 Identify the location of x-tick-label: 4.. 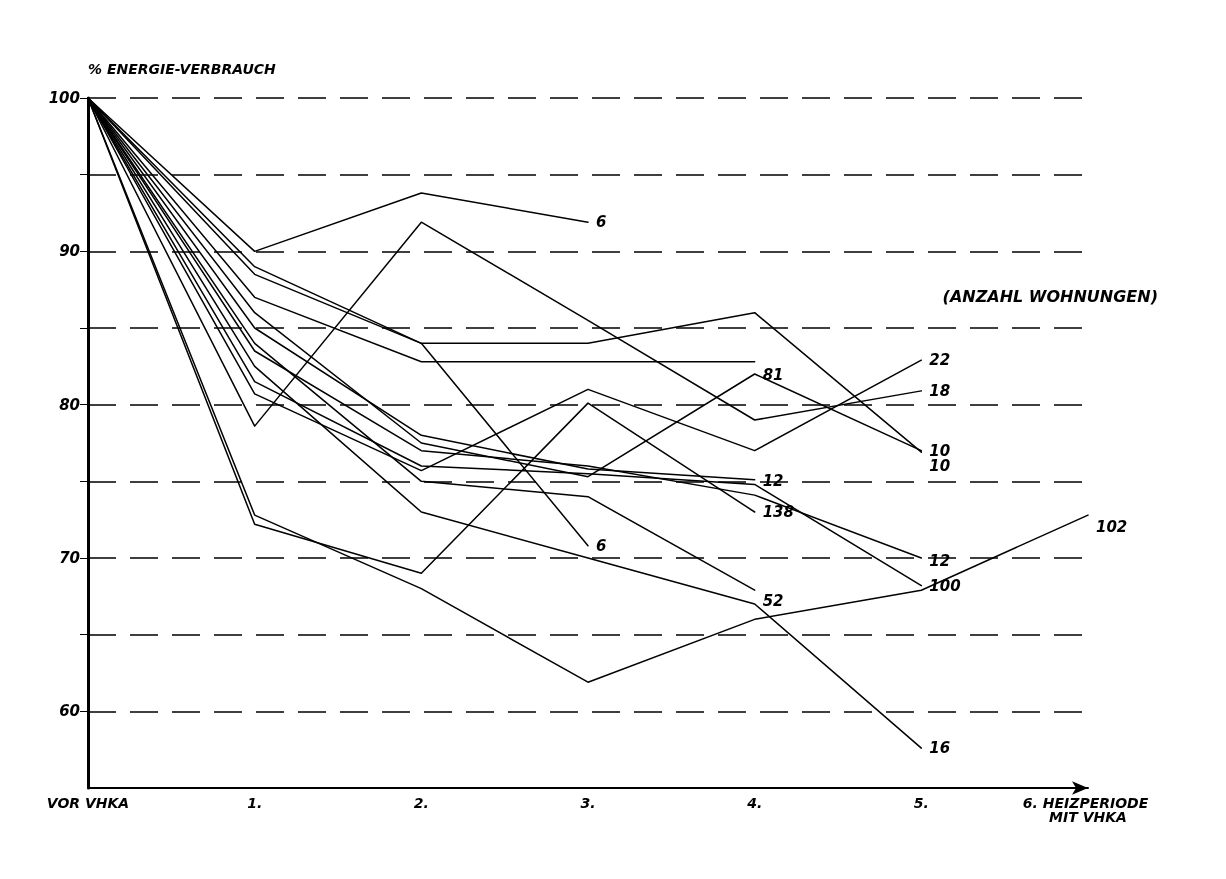
(754, 803).